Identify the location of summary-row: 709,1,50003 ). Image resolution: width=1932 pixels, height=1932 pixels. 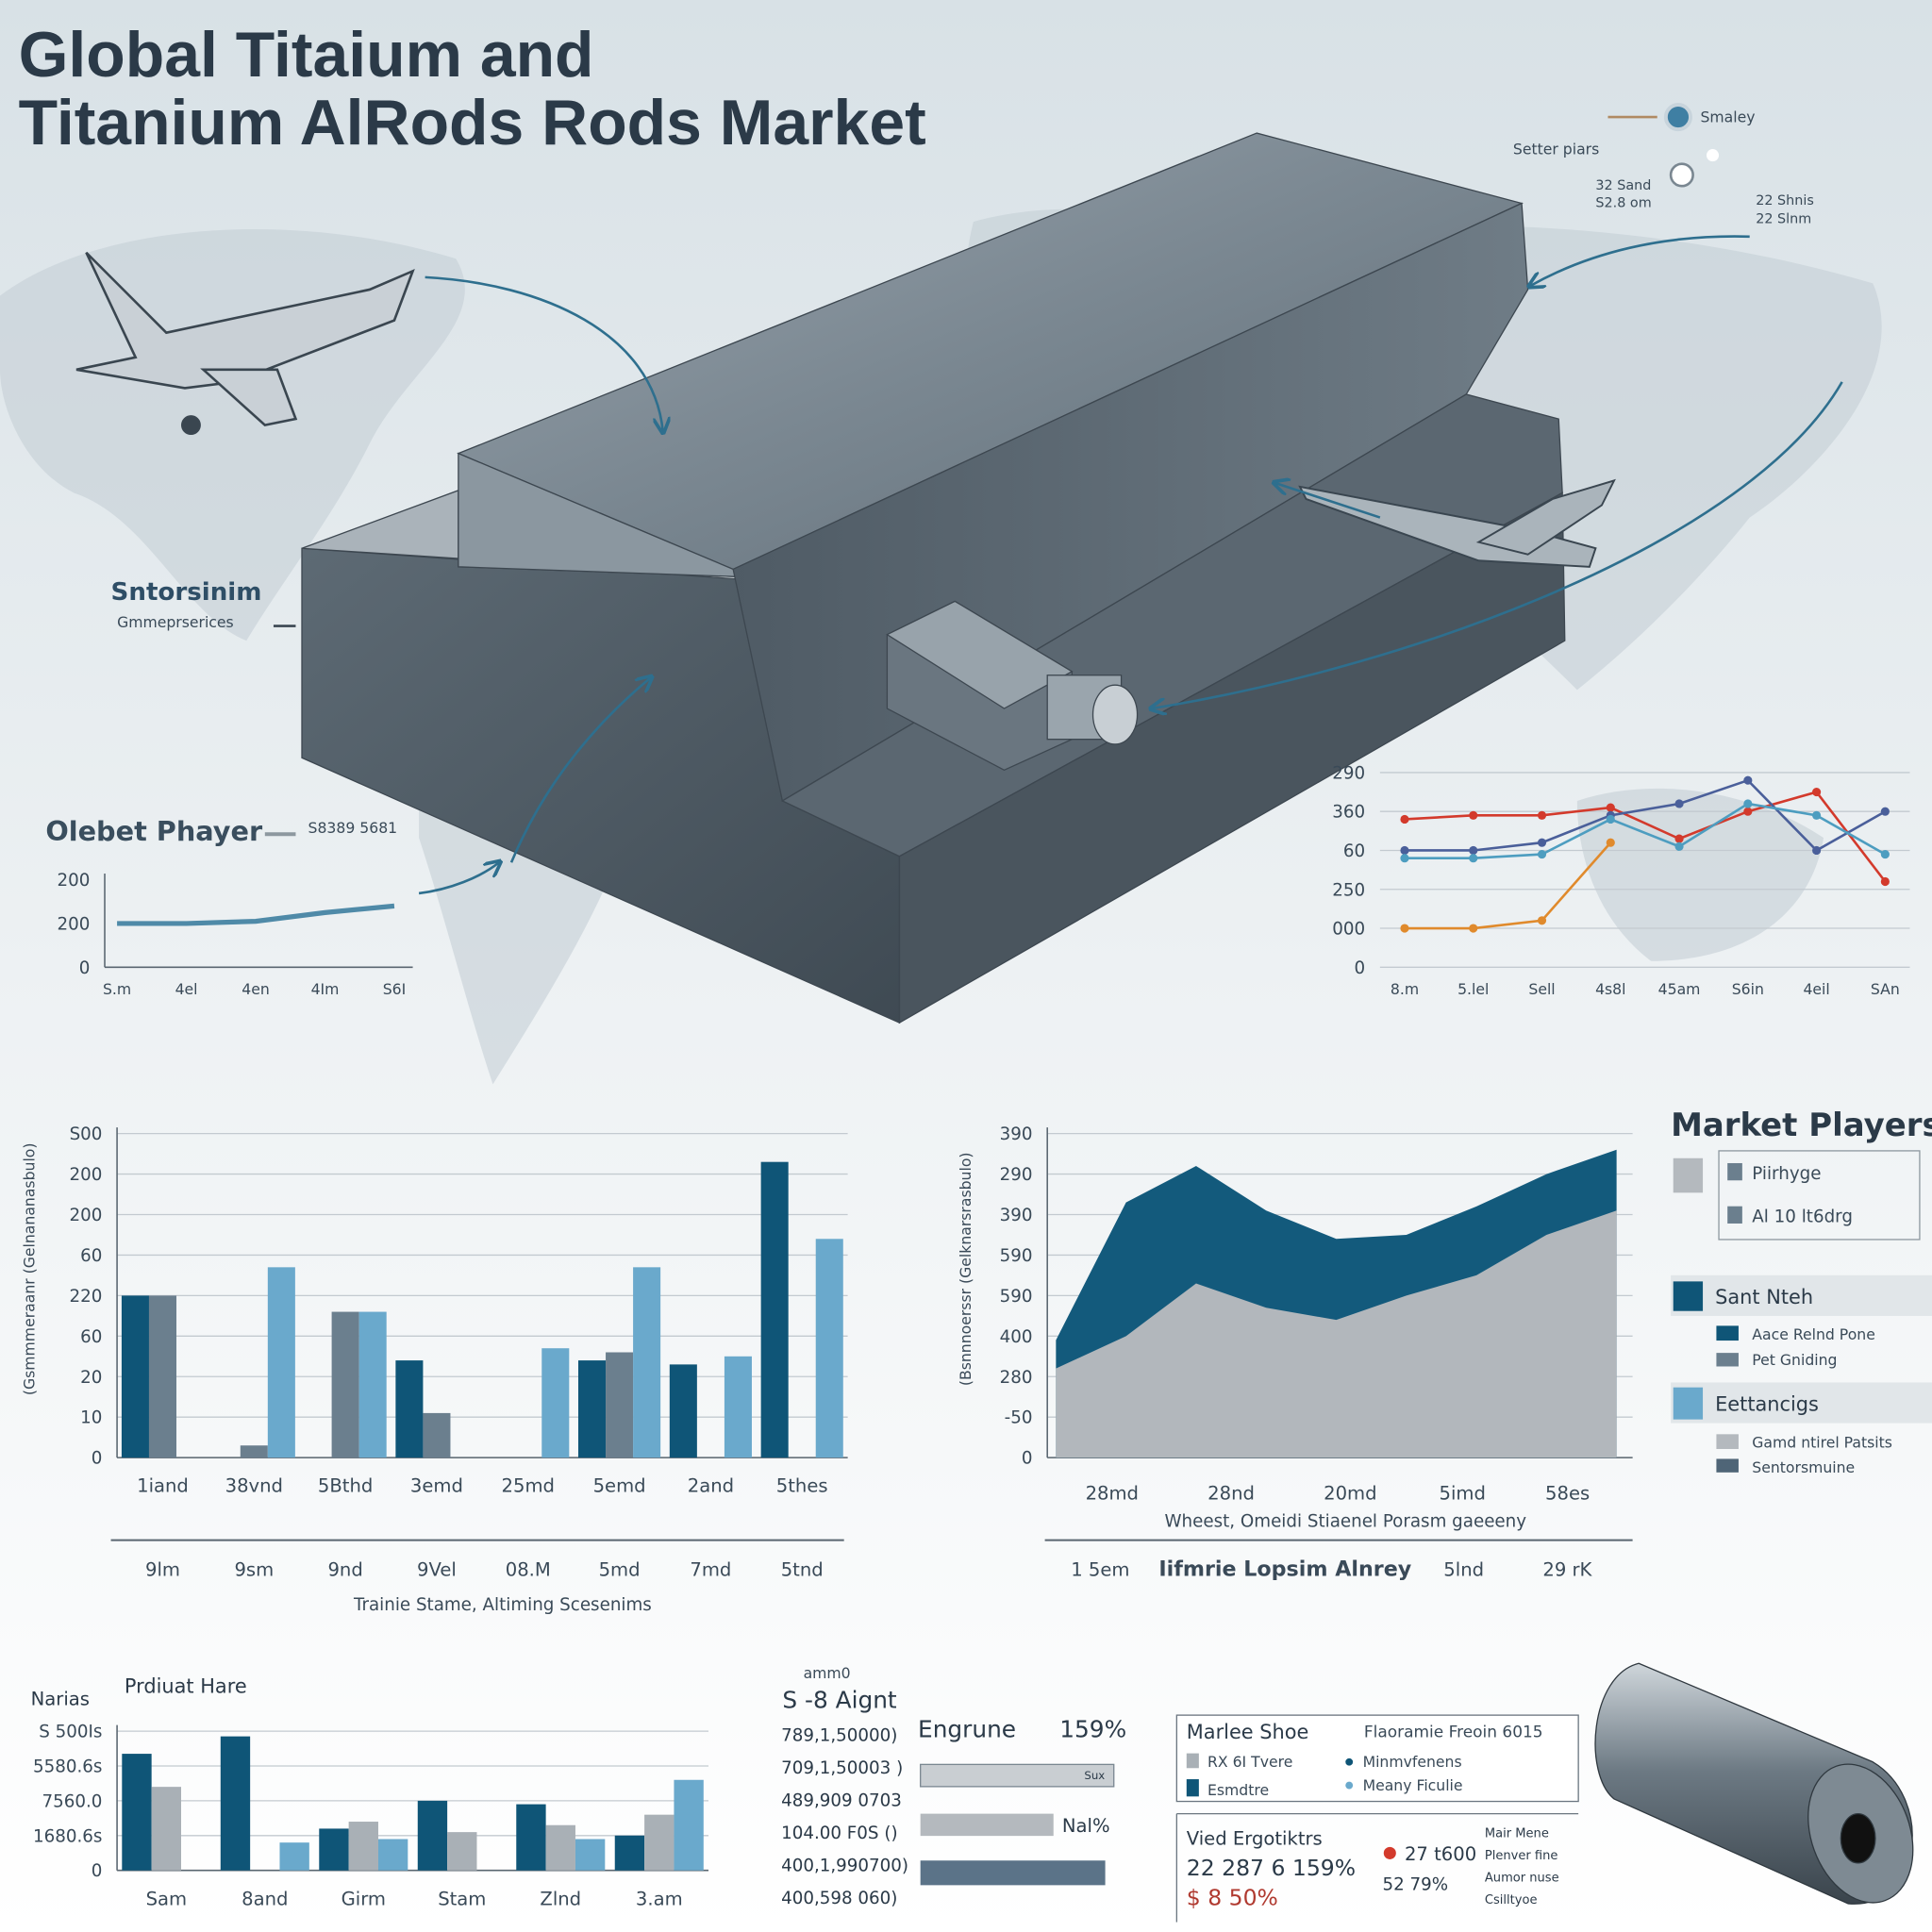
(842, 1768).